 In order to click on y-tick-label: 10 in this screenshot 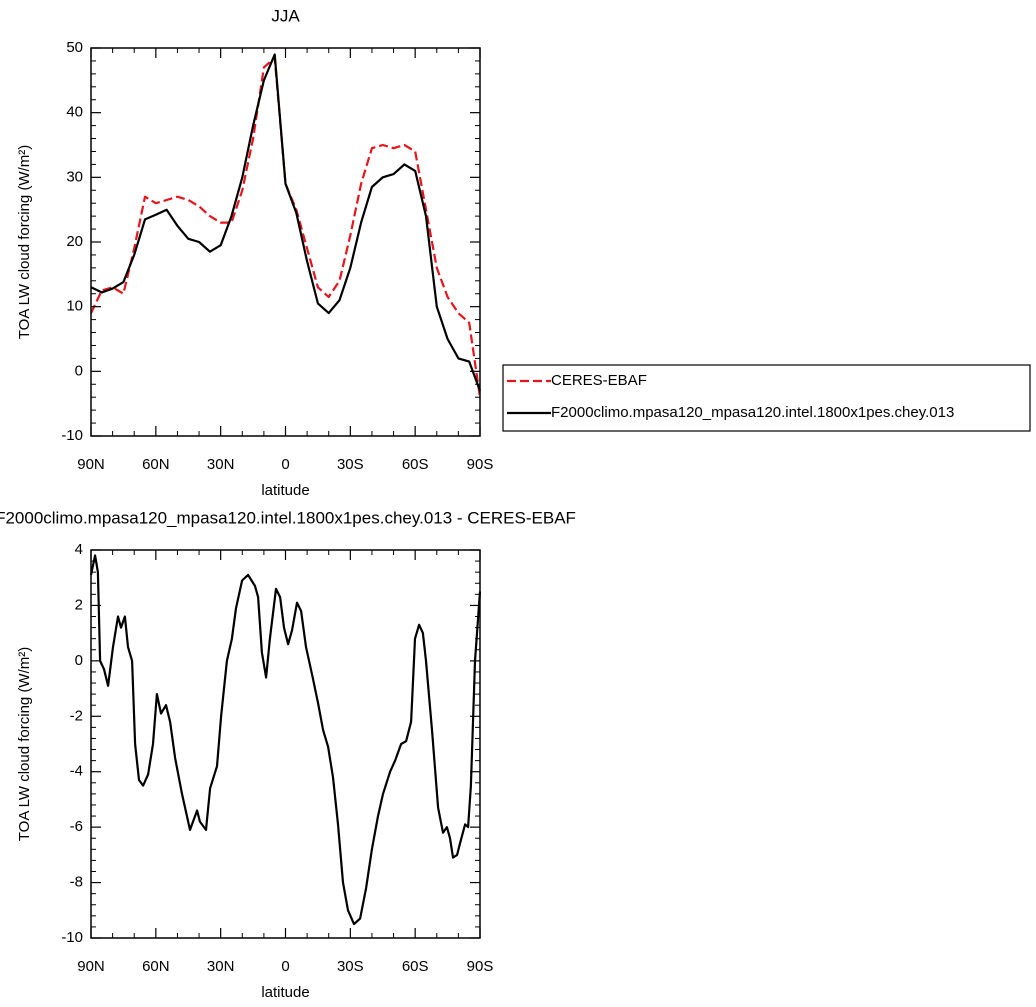, I will do `click(74, 306)`.